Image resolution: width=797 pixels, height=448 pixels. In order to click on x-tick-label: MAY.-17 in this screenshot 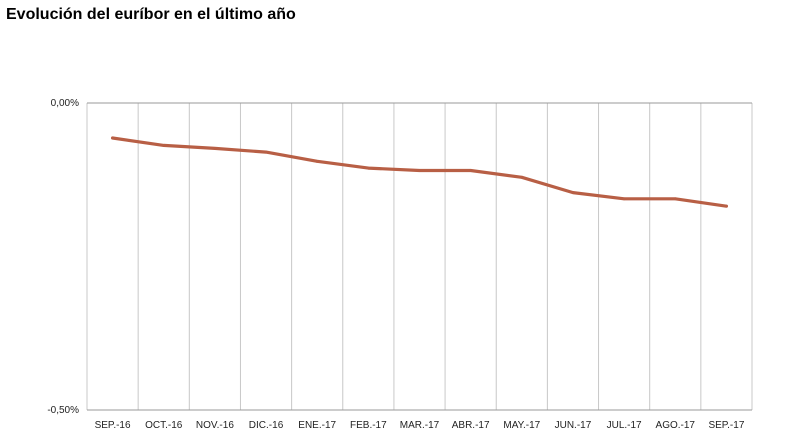, I will do `click(521, 425)`.